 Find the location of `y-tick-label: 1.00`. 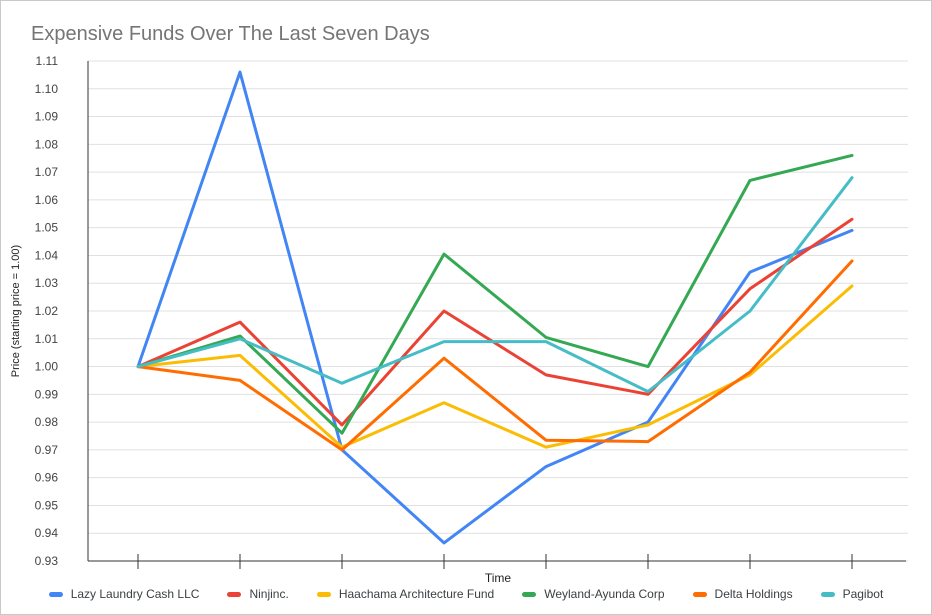

y-tick-label: 1.00 is located at coordinates (47, 367).